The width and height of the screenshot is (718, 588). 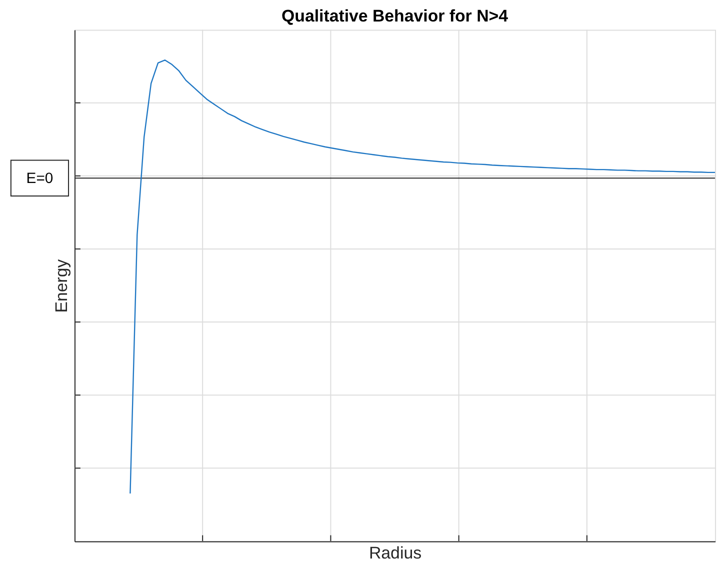 What do you see at coordinates (62, 285) in the screenshot?
I see `y-axis-title: Energy` at bounding box center [62, 285].